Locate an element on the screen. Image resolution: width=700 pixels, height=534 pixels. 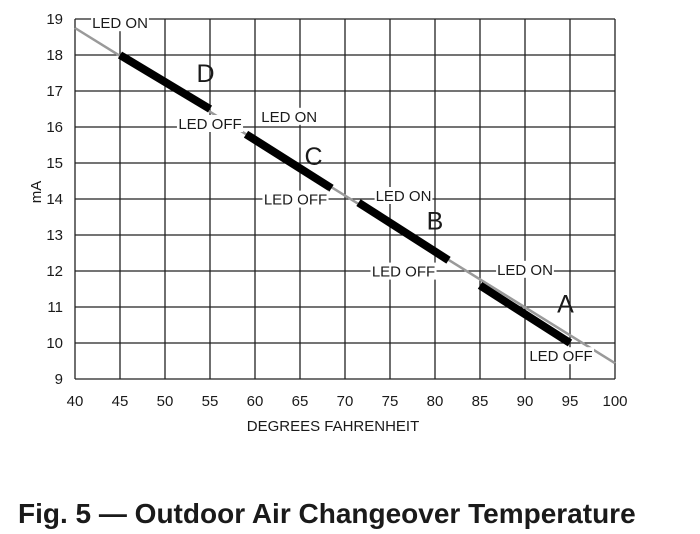
zone-d-segment is located at coordinates (165, 82).